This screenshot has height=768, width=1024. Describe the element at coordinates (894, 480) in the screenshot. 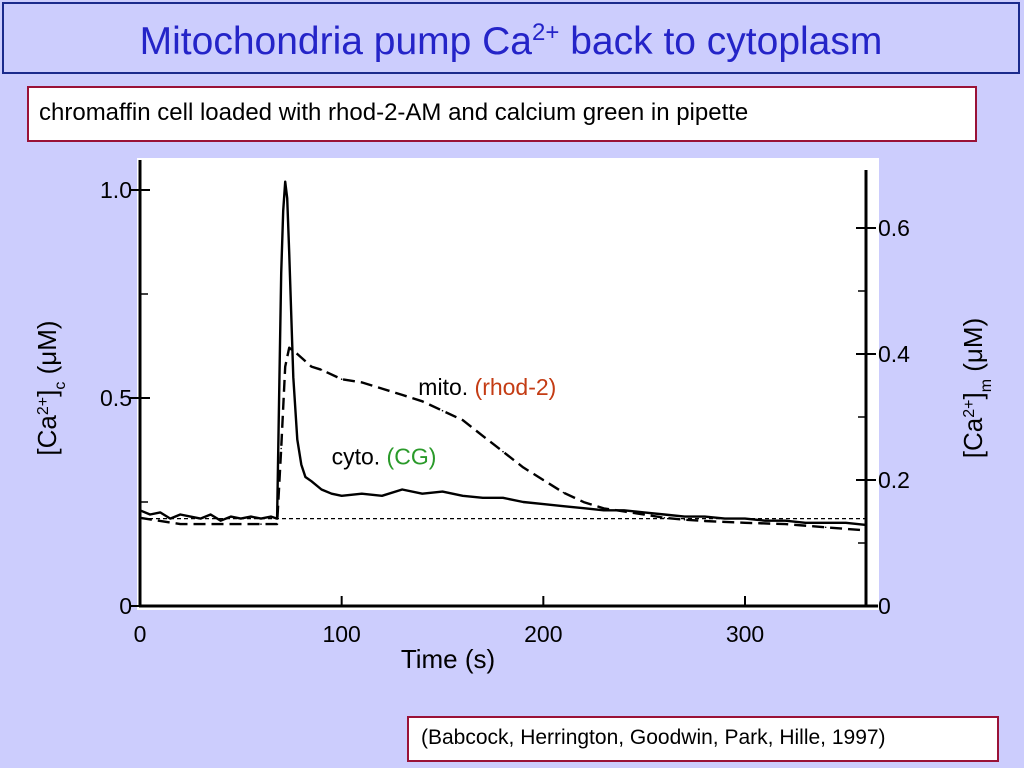

I see `y-right-tick-label: 0.2` at that location.